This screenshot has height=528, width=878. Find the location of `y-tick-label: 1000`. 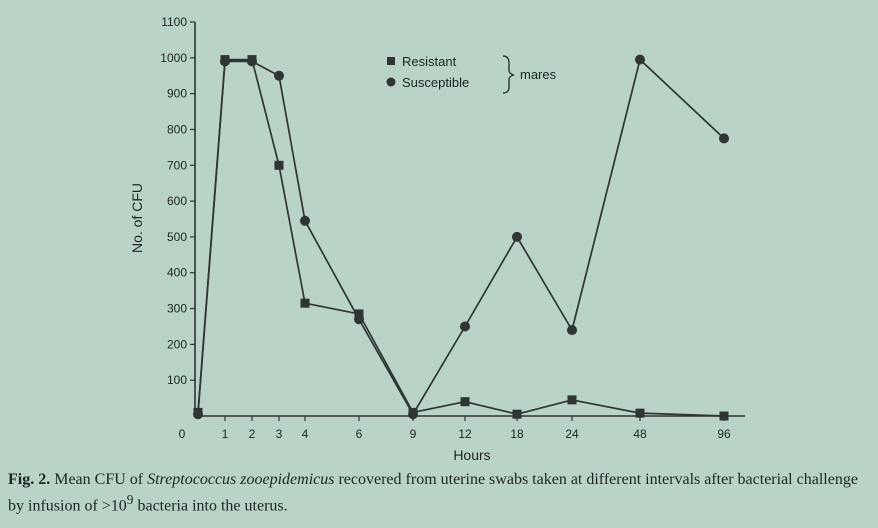

y-tick-label: 1000 is located at coordinates (173, 58).